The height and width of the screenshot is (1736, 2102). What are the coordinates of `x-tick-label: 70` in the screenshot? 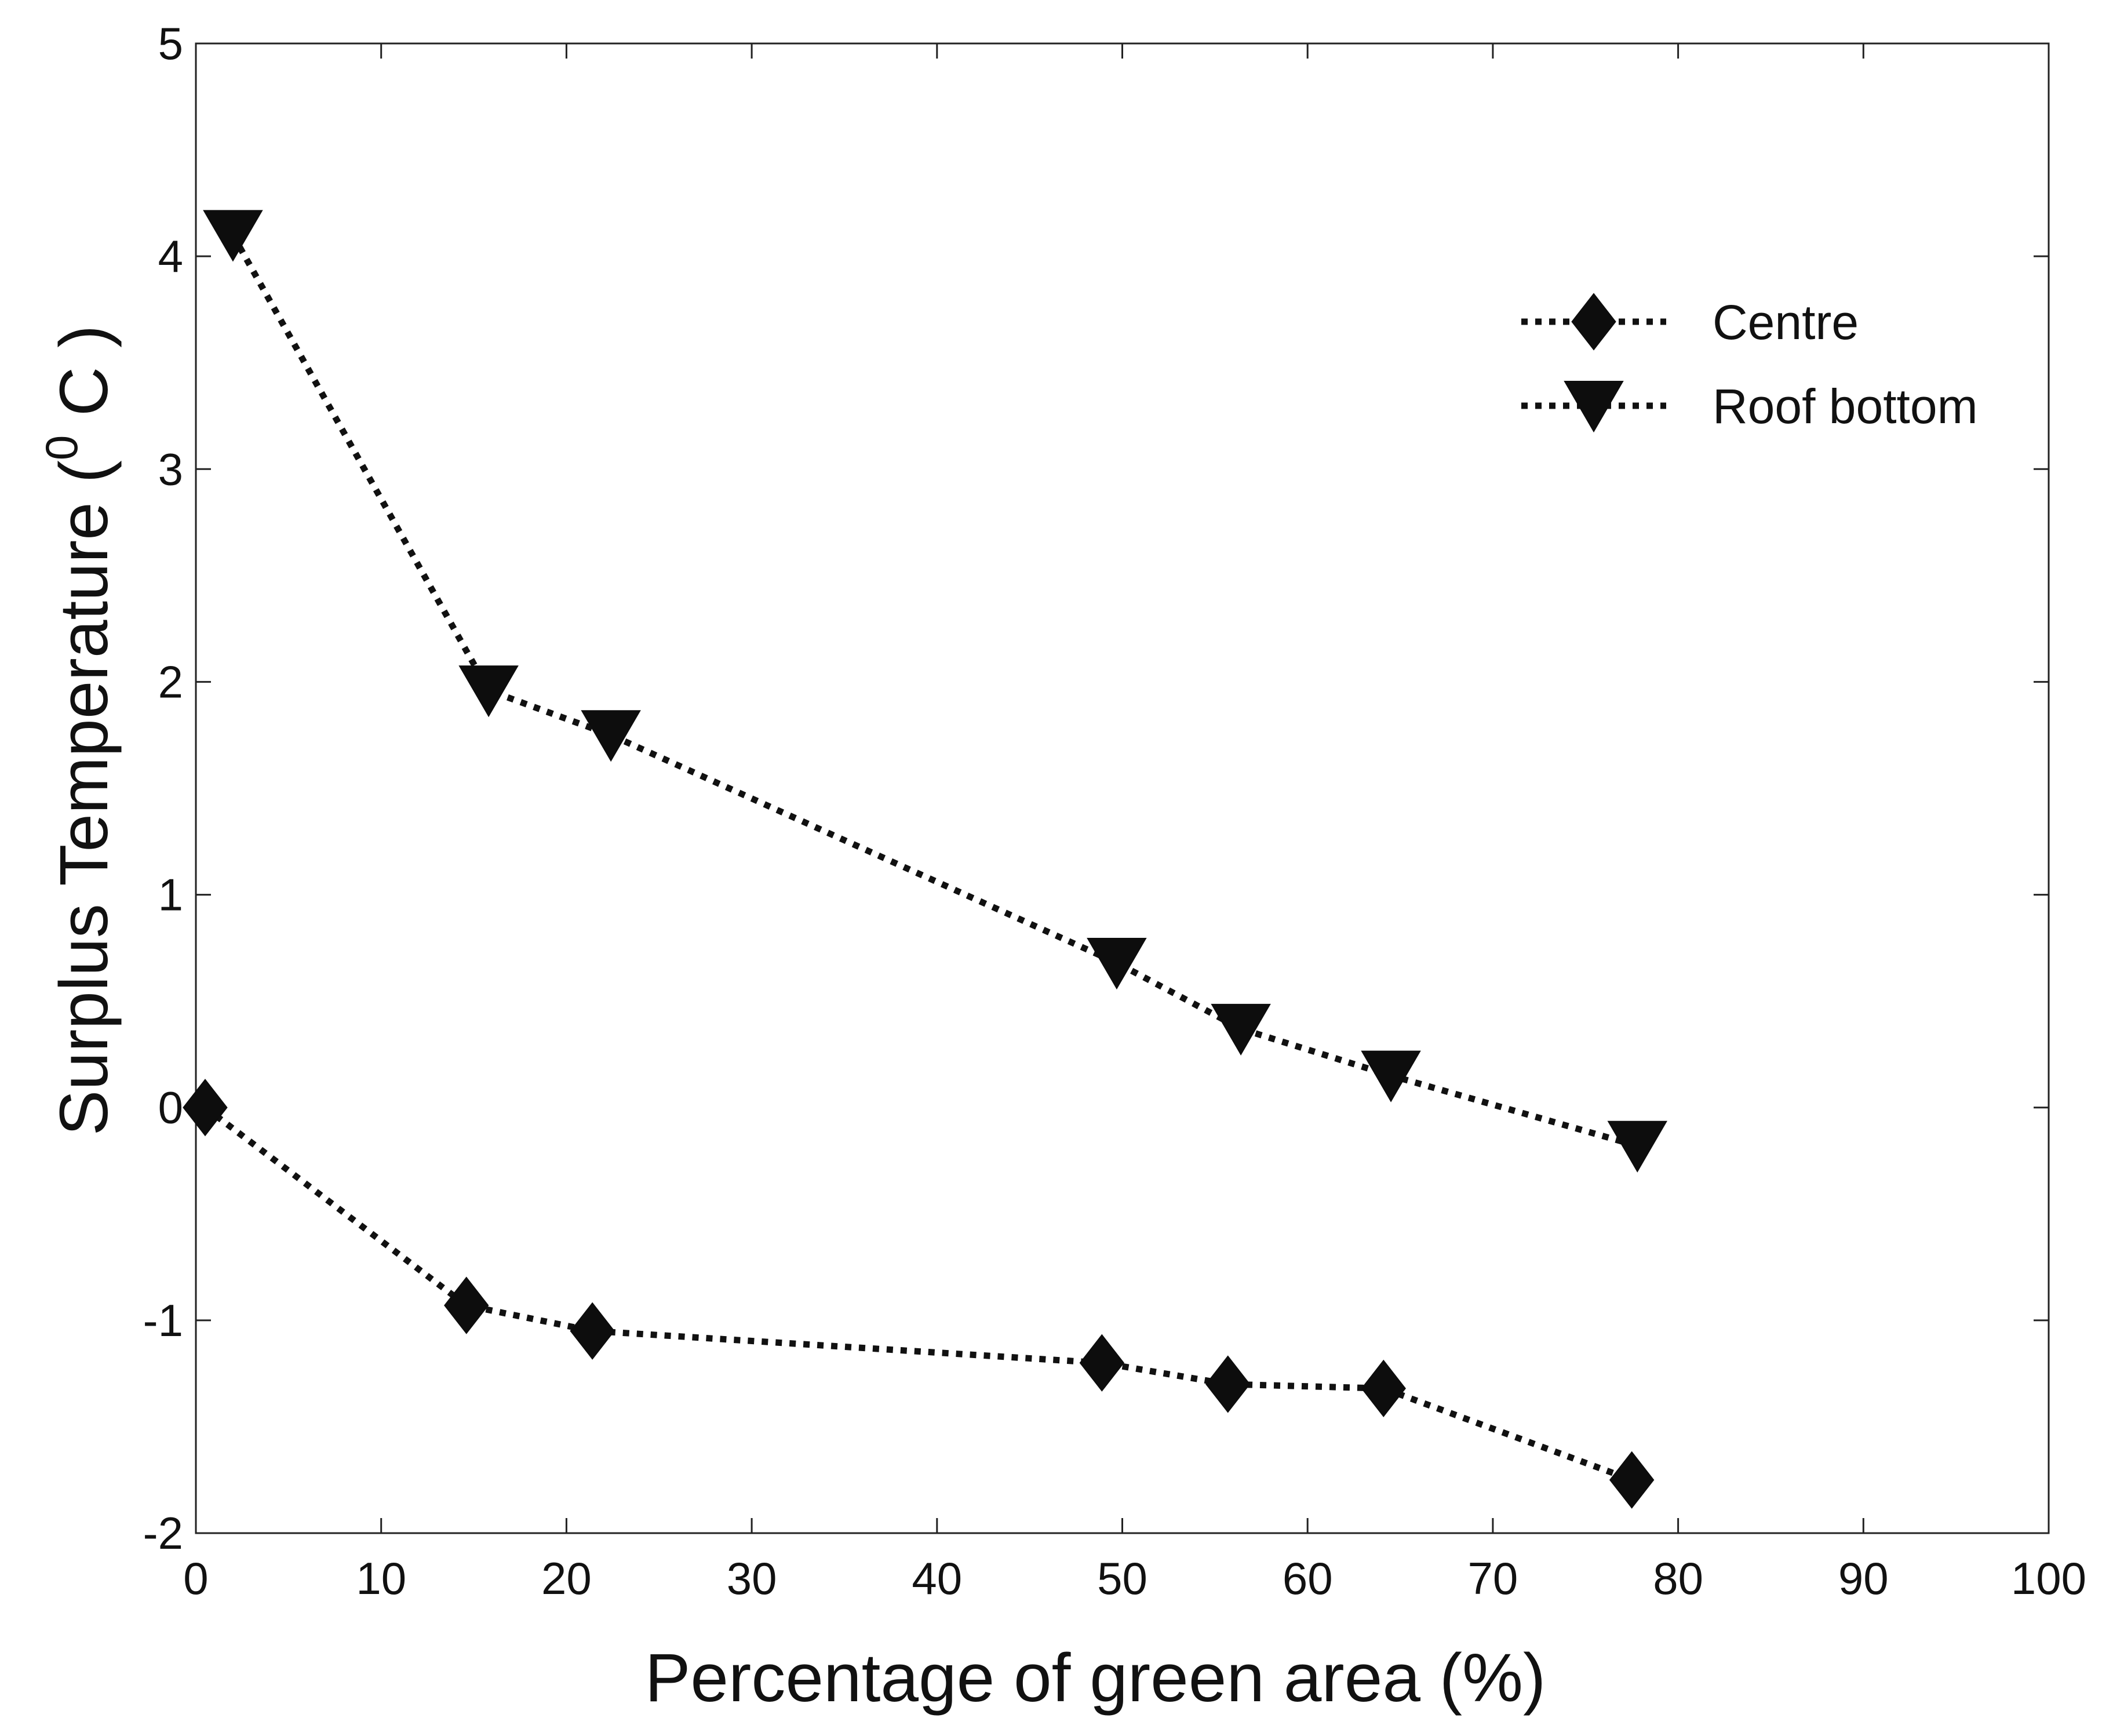 It's located at (1493, 1579).